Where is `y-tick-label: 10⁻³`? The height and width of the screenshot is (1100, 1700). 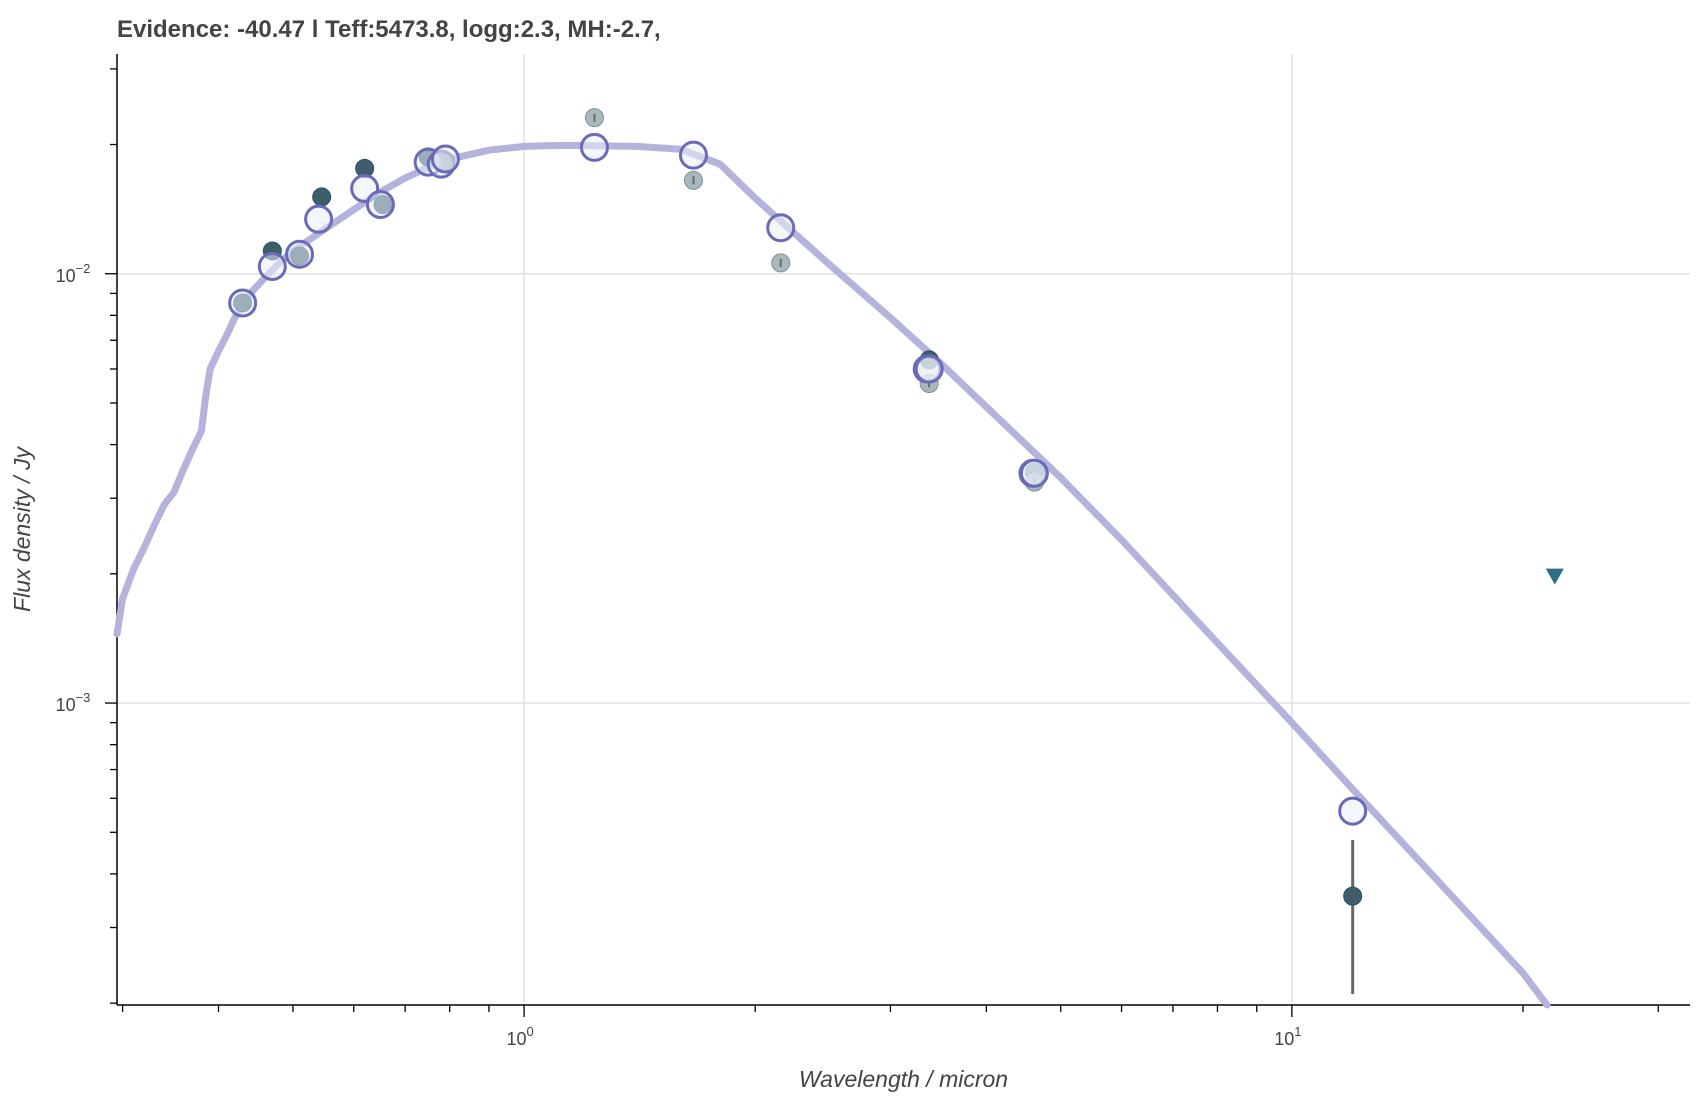
y-tick-label: 10⁻³ is located at coordinates (73, 702).